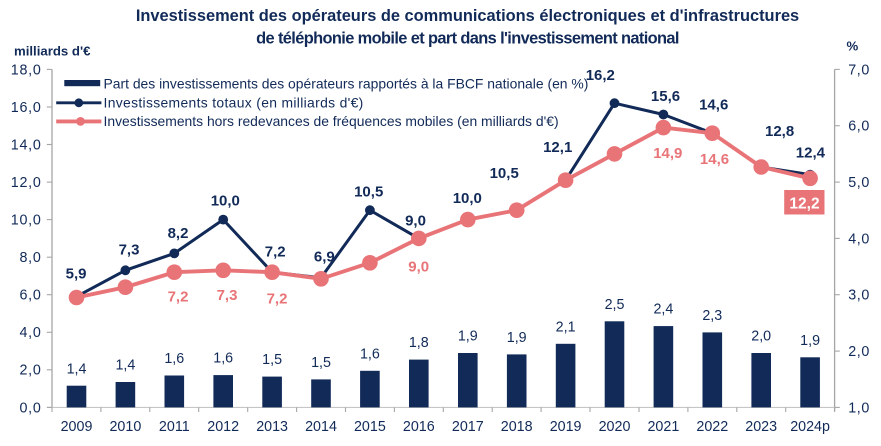 This screenshot has width=881, height=446. What do you see at coordinates (76, 274) in the screenshot?
I see `svg-text: 5,9` at bounding box center [76, 274].